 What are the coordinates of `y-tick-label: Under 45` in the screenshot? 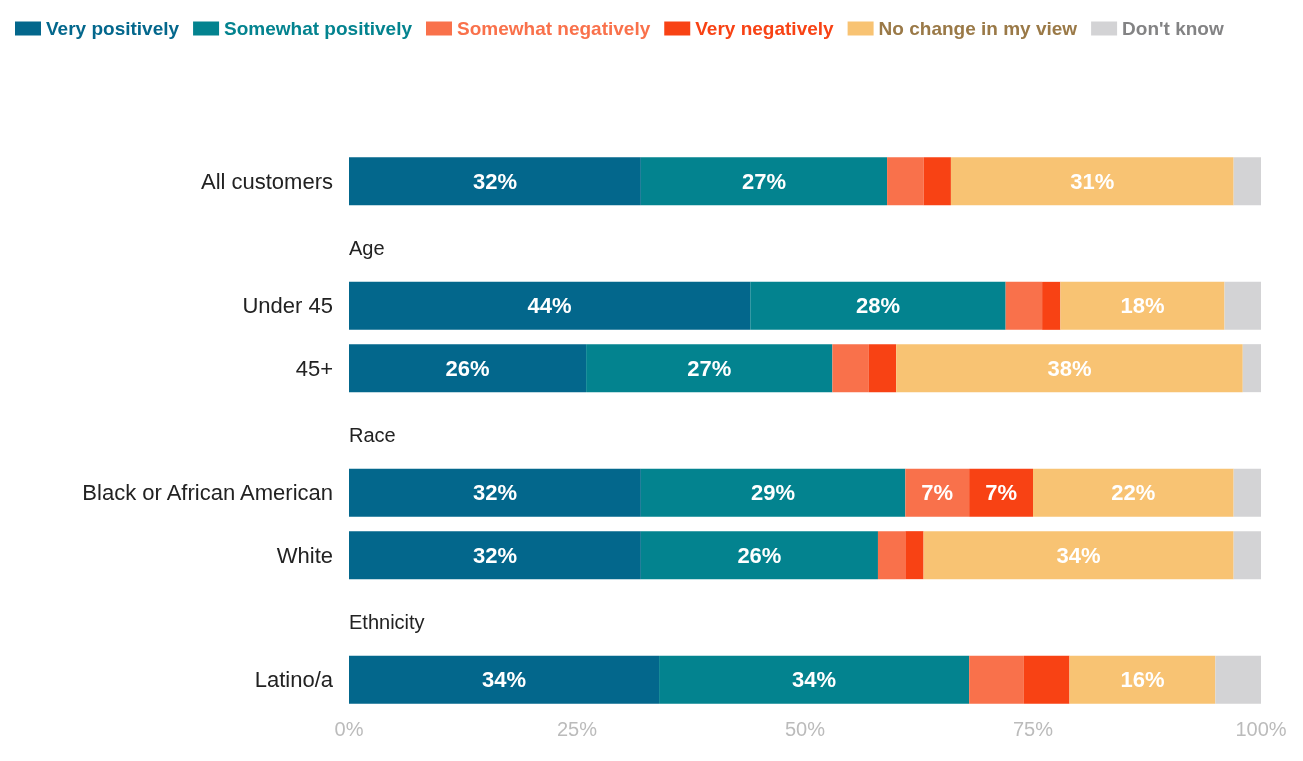 It's located at (287, 306).